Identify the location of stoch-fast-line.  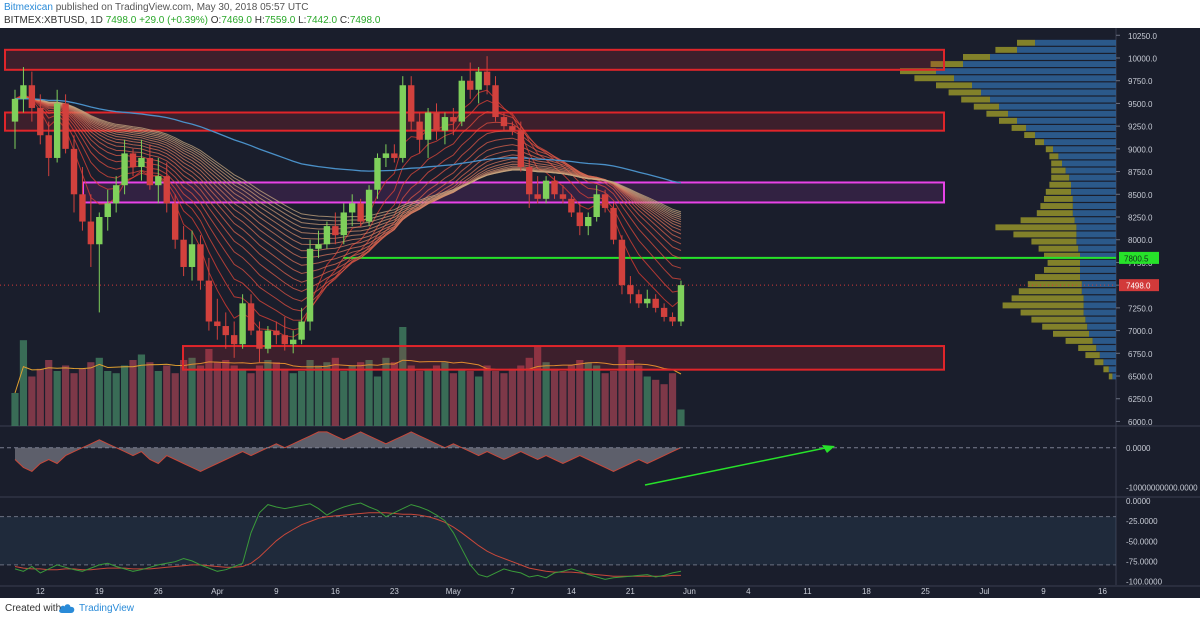
(348, 541).